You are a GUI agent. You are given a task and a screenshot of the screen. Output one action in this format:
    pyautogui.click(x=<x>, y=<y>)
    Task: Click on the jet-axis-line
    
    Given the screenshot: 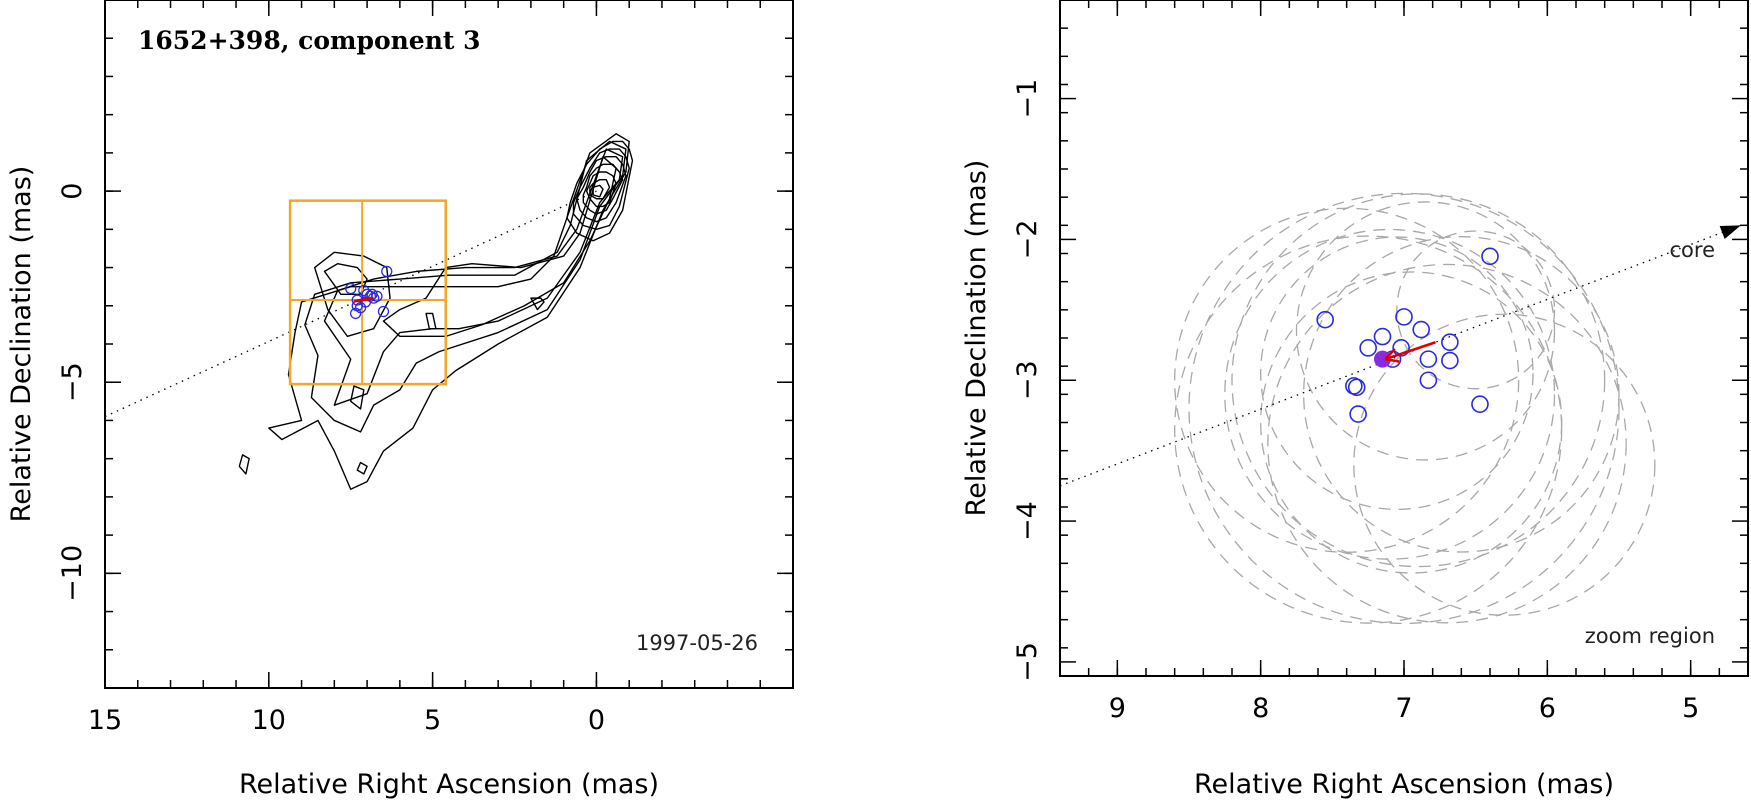 What is the action you would take?
    pyautogui.click(x=350, y=304)
    